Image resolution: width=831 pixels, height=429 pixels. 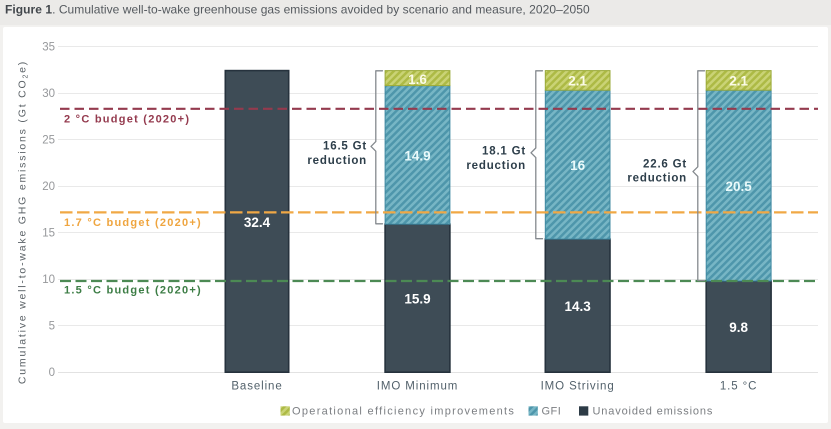 What do you see at coordinates (552, 412) in the screenshot?
I see `svg-text: GFI` at bounding box center [552, 412].